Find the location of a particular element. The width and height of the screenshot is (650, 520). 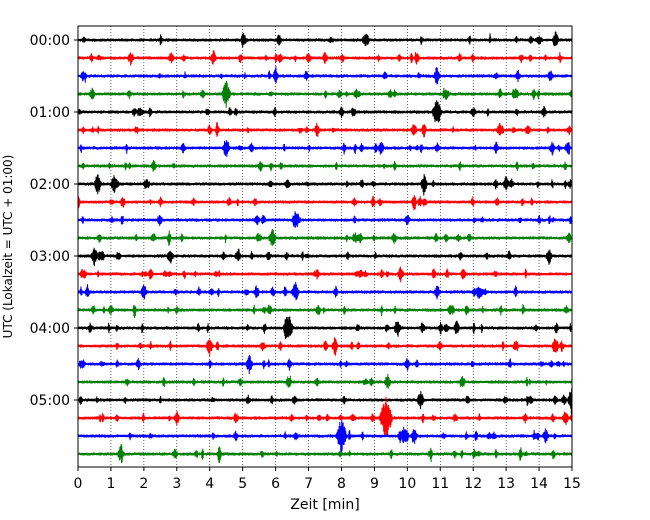

x-tick-label: 5 is located at coordinates (242, 484).